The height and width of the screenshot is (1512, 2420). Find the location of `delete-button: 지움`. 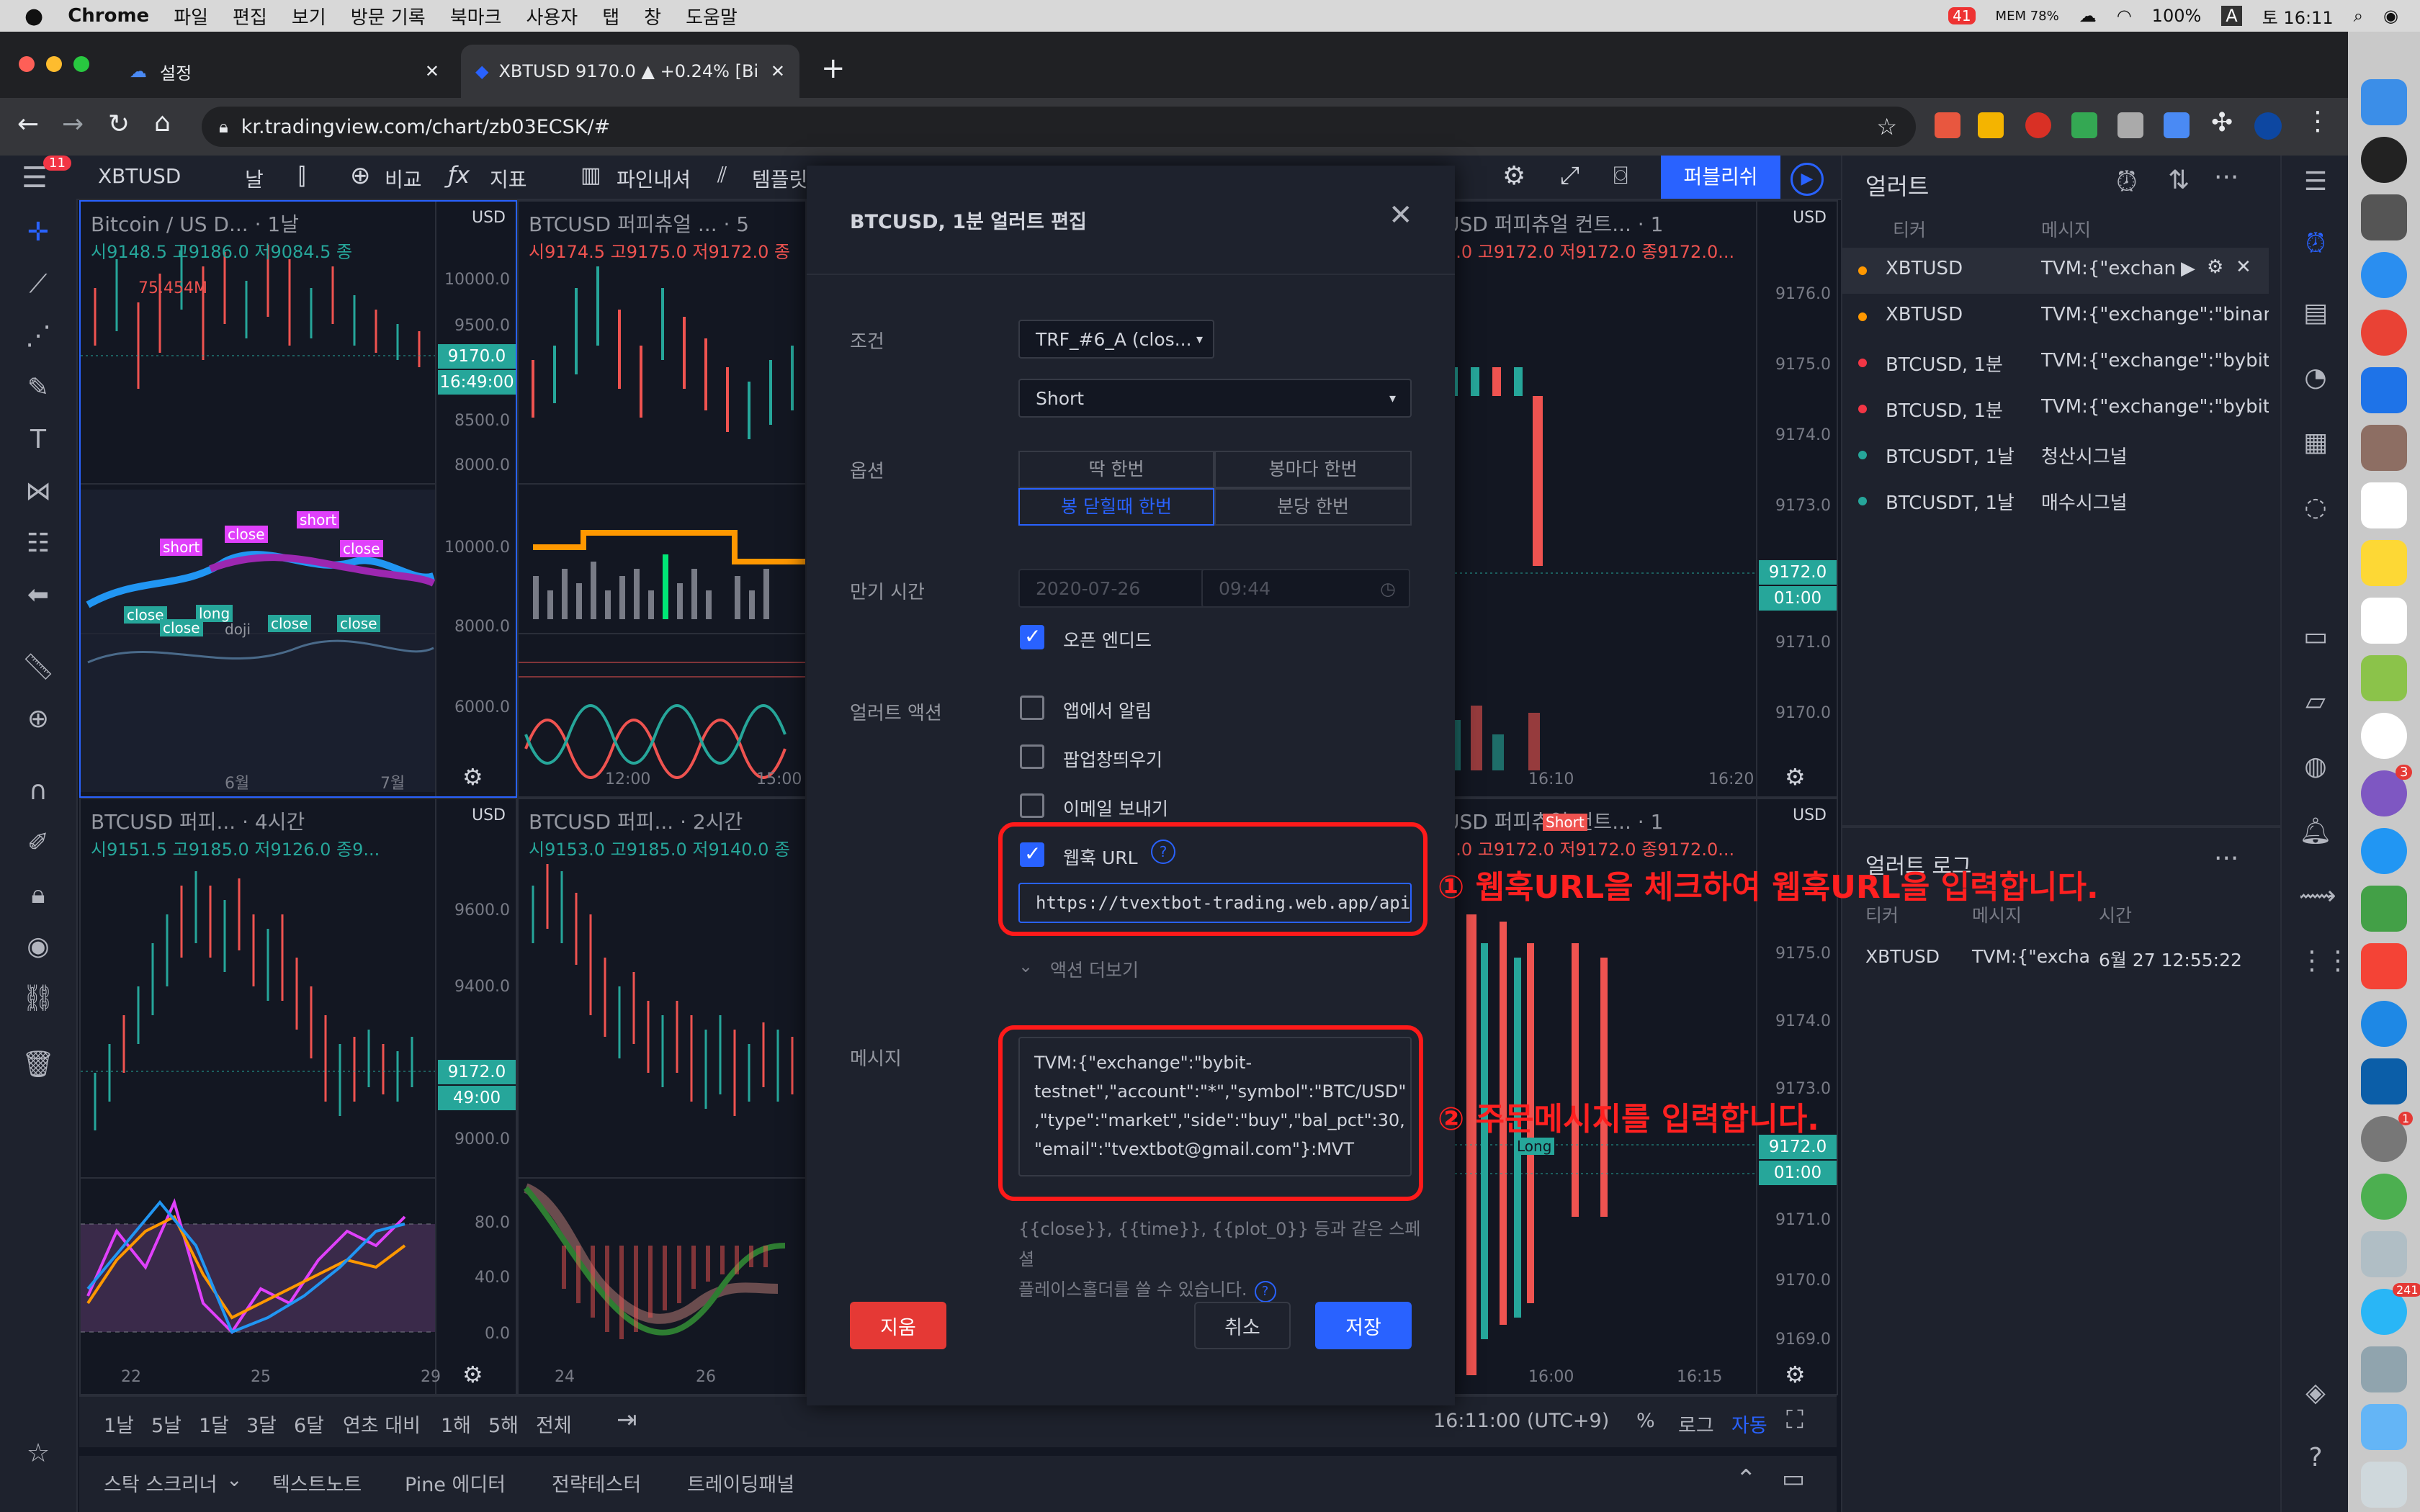

delete-button: 지움 is located at coordinates (898, 1325).